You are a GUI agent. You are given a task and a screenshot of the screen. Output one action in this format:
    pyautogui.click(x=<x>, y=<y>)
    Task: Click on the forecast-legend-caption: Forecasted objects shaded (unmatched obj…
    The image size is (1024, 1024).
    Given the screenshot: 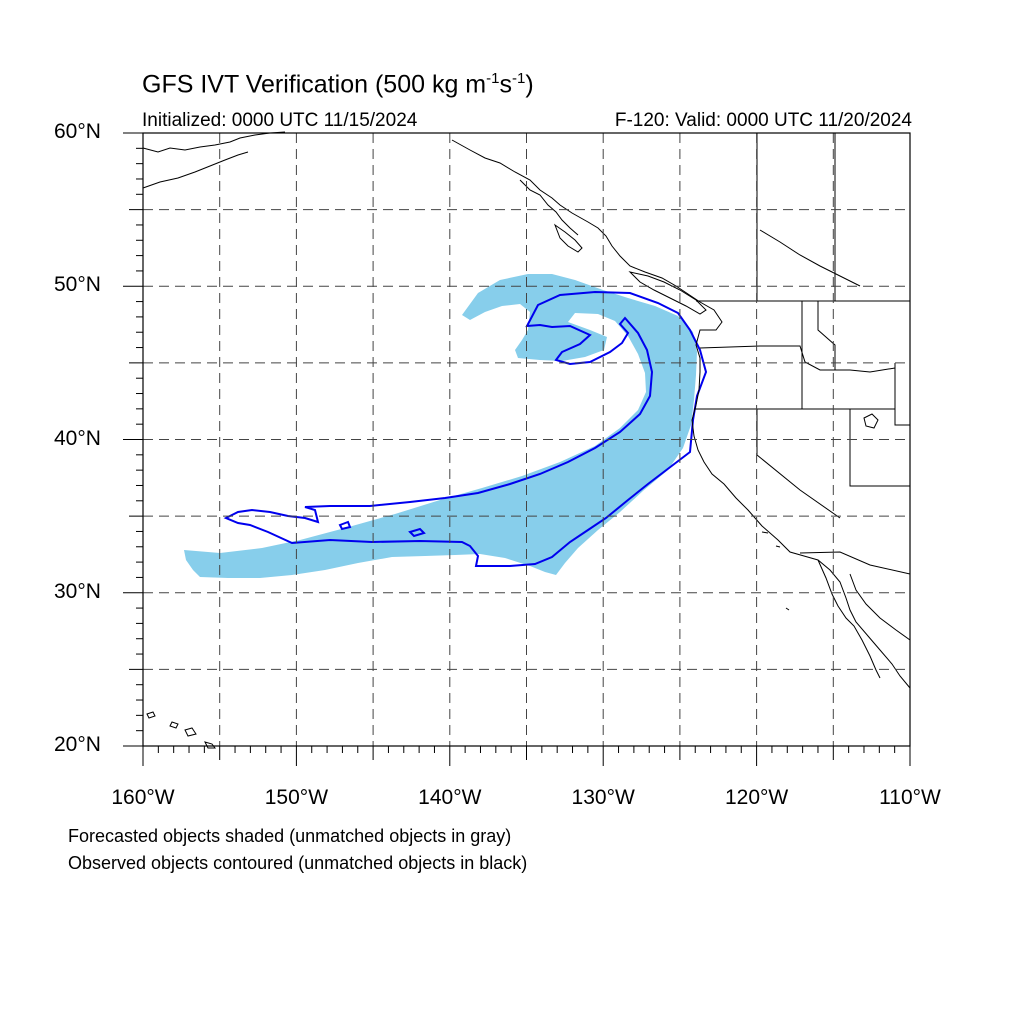 What is the action you would take?
    pyautogui.click(x=290, y=836)
    